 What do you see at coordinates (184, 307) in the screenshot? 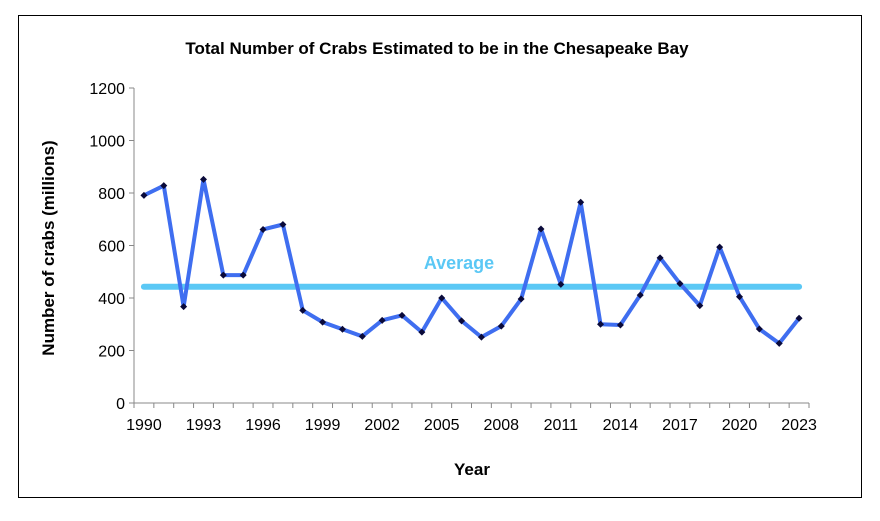
I see `data-point-1992` at bounding box center [184, 307].